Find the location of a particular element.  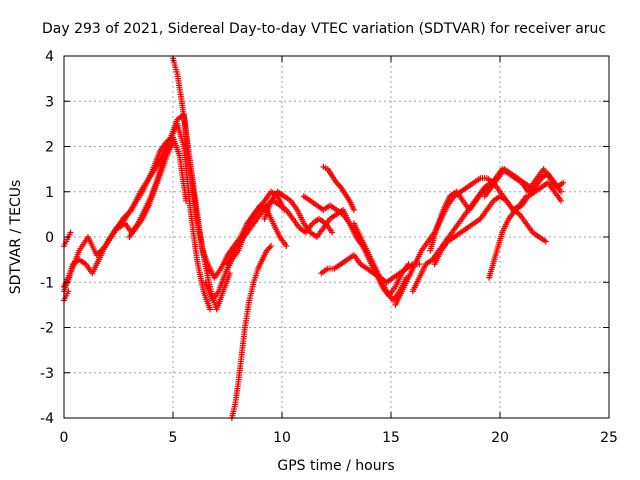

x-axis-title: GPS time / hours is located at coordinates (335, 466).